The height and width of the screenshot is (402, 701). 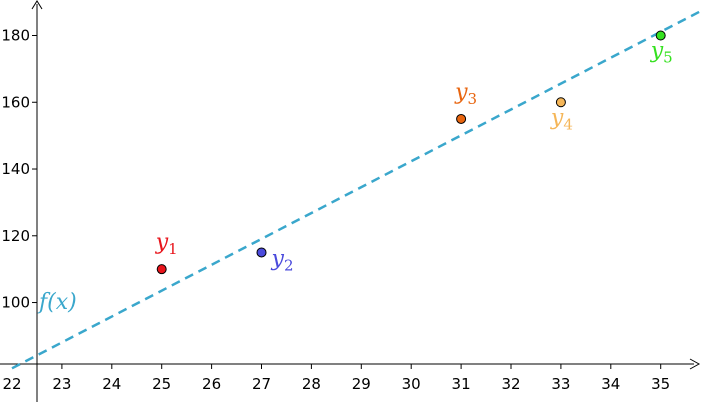 I want to click on x-tick-label: 29, so click(x=361, y=384).